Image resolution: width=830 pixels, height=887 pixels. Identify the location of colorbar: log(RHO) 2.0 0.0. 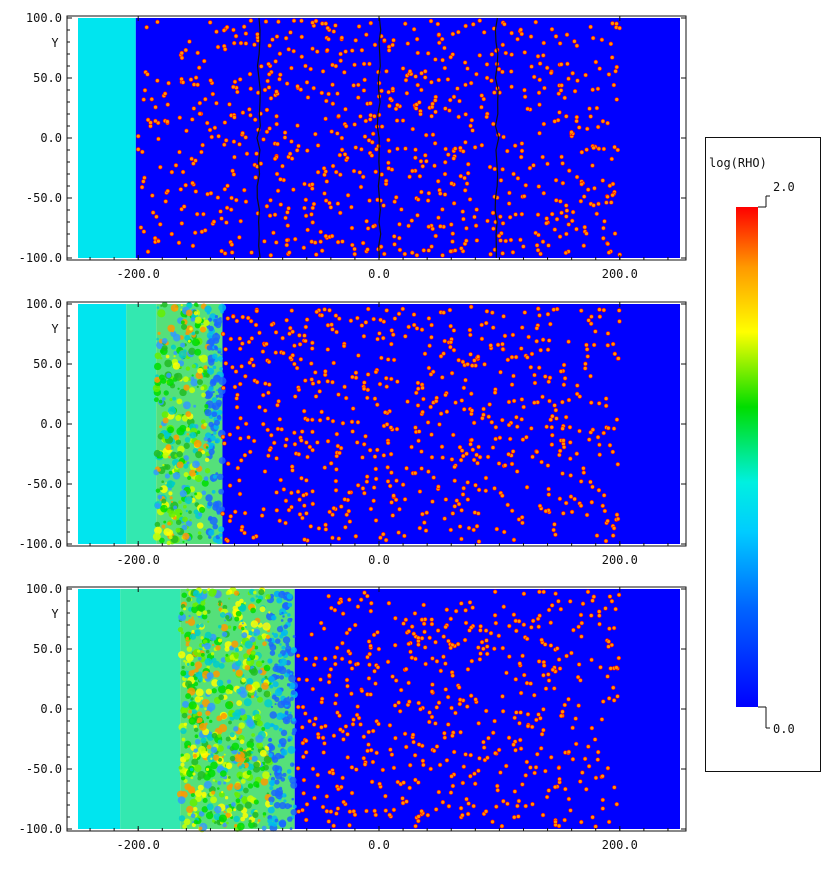
(752, 446).